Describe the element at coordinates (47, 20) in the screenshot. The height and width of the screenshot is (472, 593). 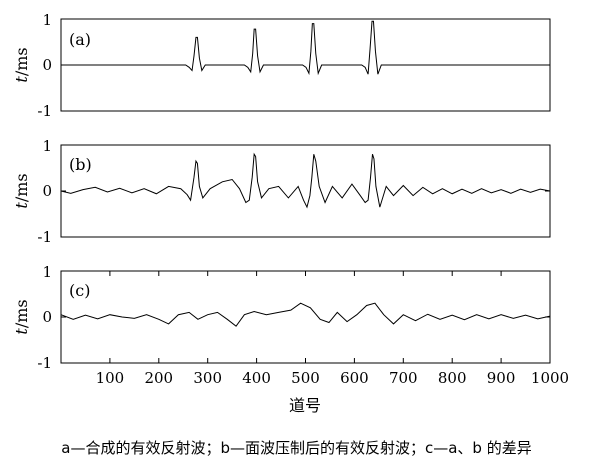
I see `y-tick-label-a-top: 1` at that location.